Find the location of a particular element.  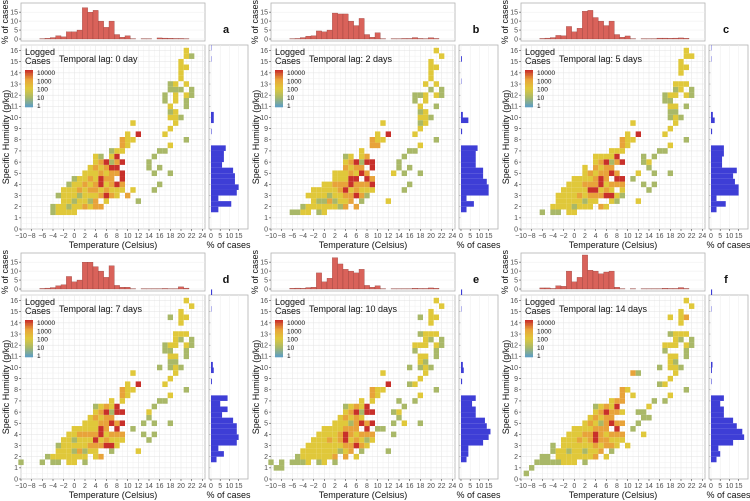

x-tick-label: 2 is located at coordinates (85, 486).